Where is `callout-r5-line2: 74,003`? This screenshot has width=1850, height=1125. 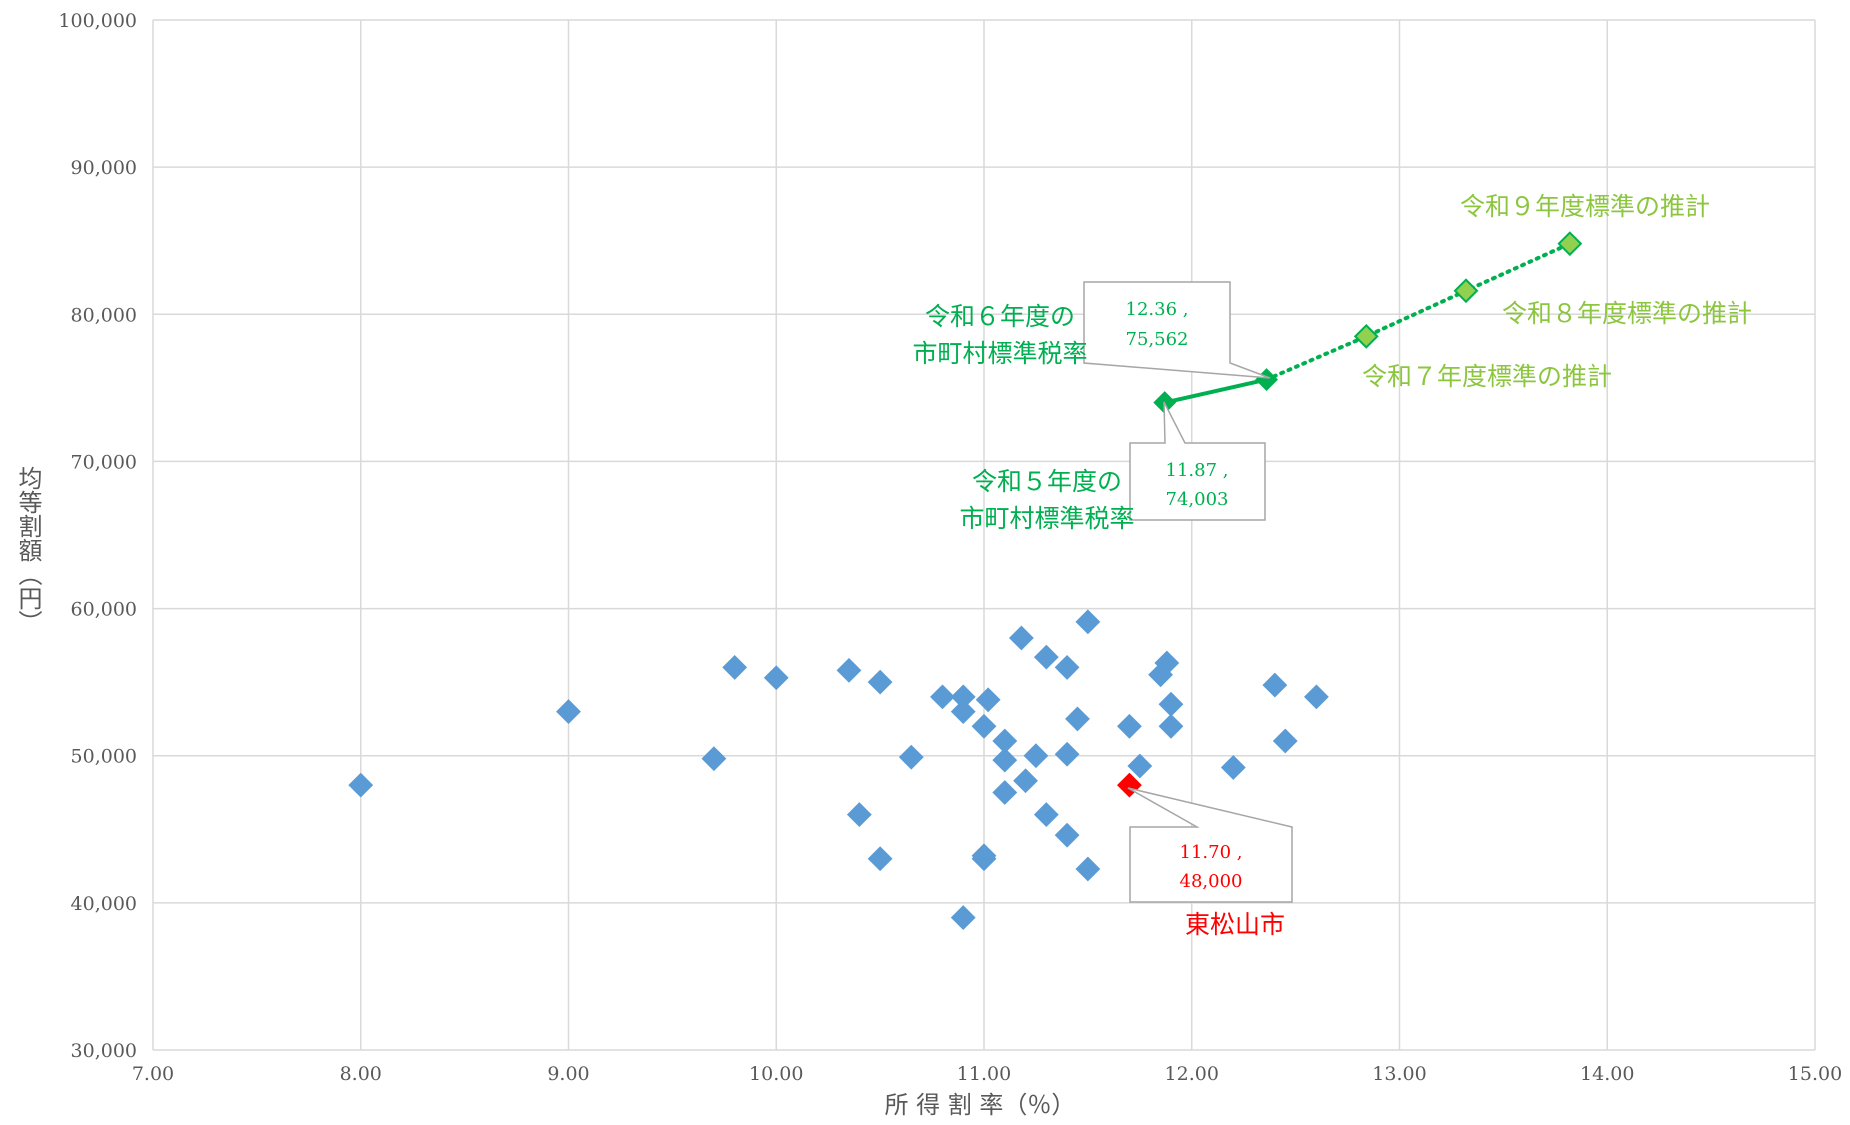 callout-r5-line2: 74,003 is located at coordinates (1197, 499).